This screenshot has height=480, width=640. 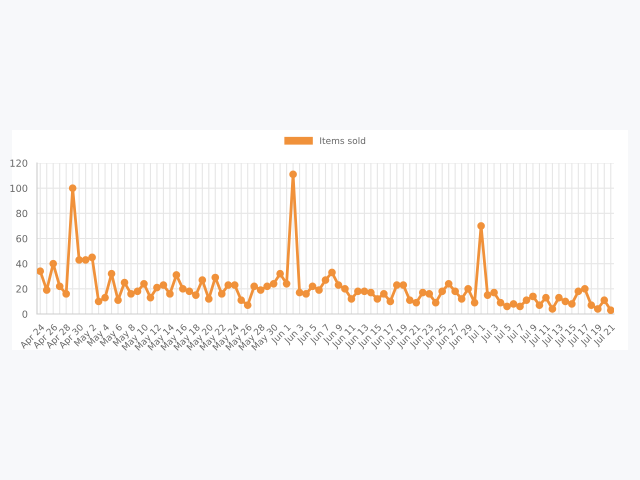 I want to click on y-tick-label: 60, so click(x=22, y=238).